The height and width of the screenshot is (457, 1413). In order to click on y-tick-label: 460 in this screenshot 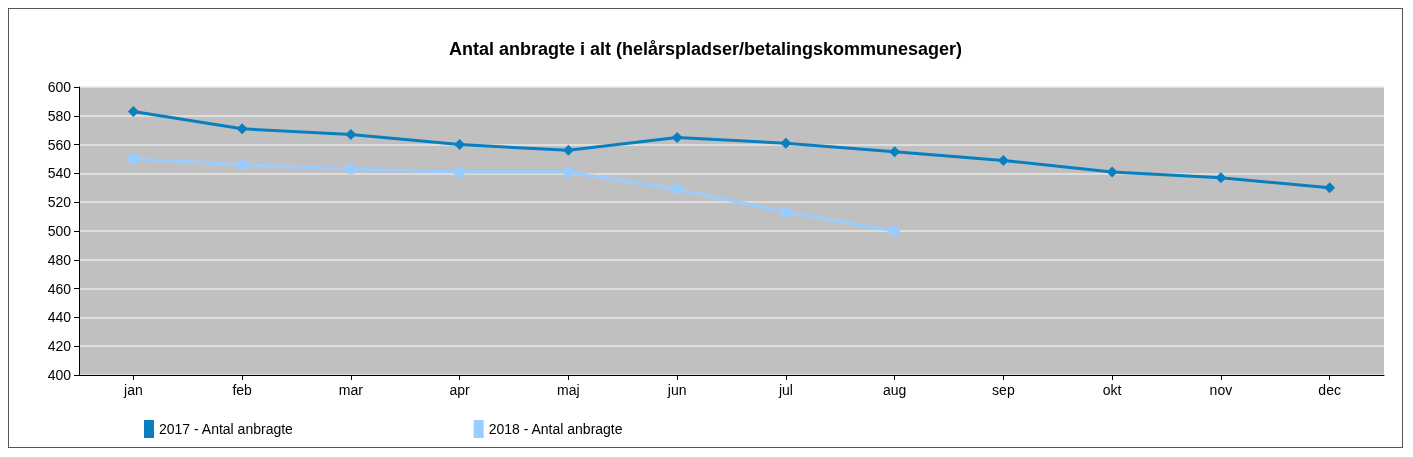, I will do `click(59, 288)`.